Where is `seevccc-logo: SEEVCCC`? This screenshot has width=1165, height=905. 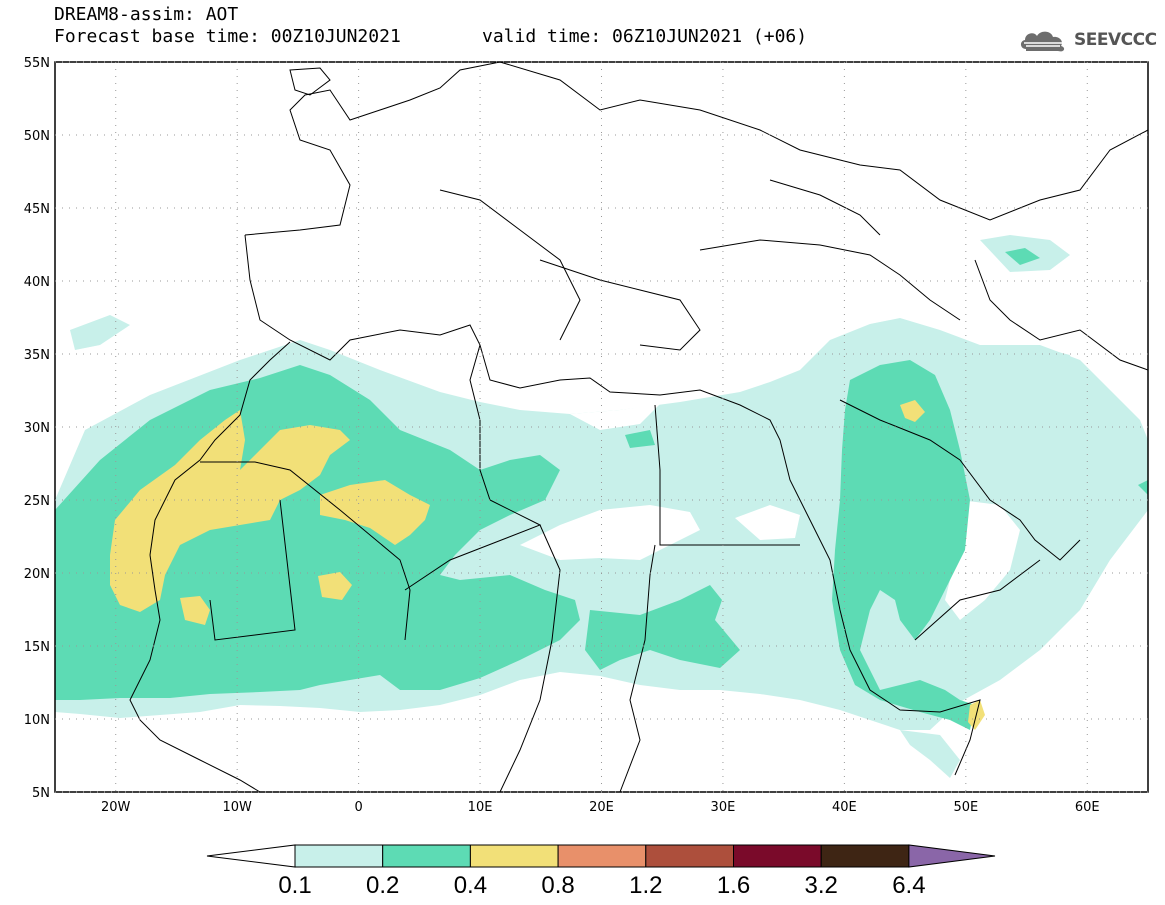
seevccc-logo: SEEVCCC is located at coordinates (1087, 40).